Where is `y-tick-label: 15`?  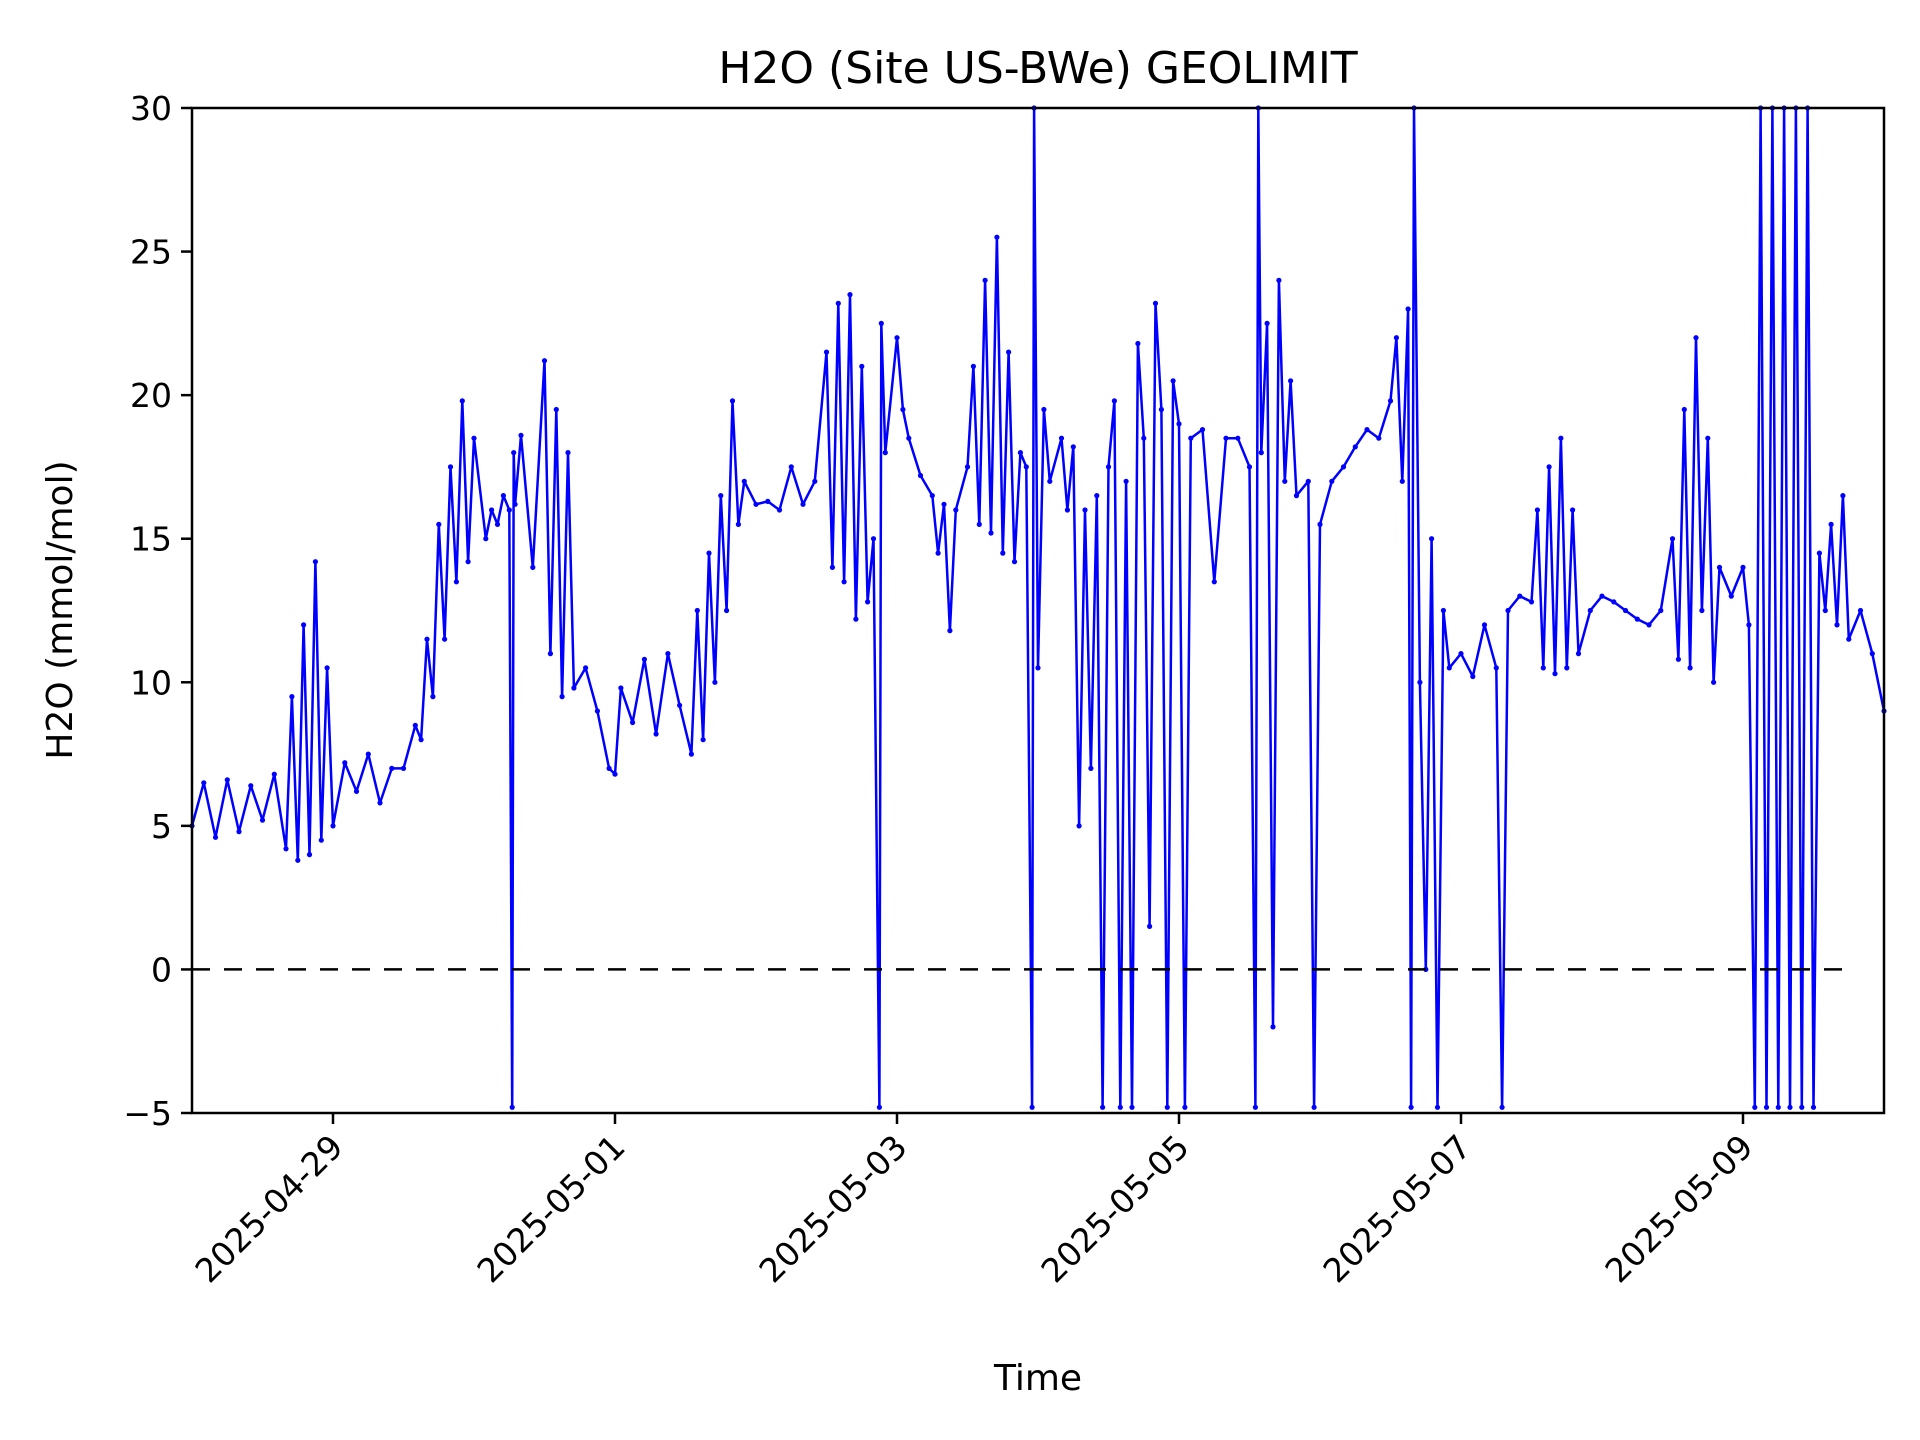 y-tick-label: 15 is located at coordinates (151, 539).